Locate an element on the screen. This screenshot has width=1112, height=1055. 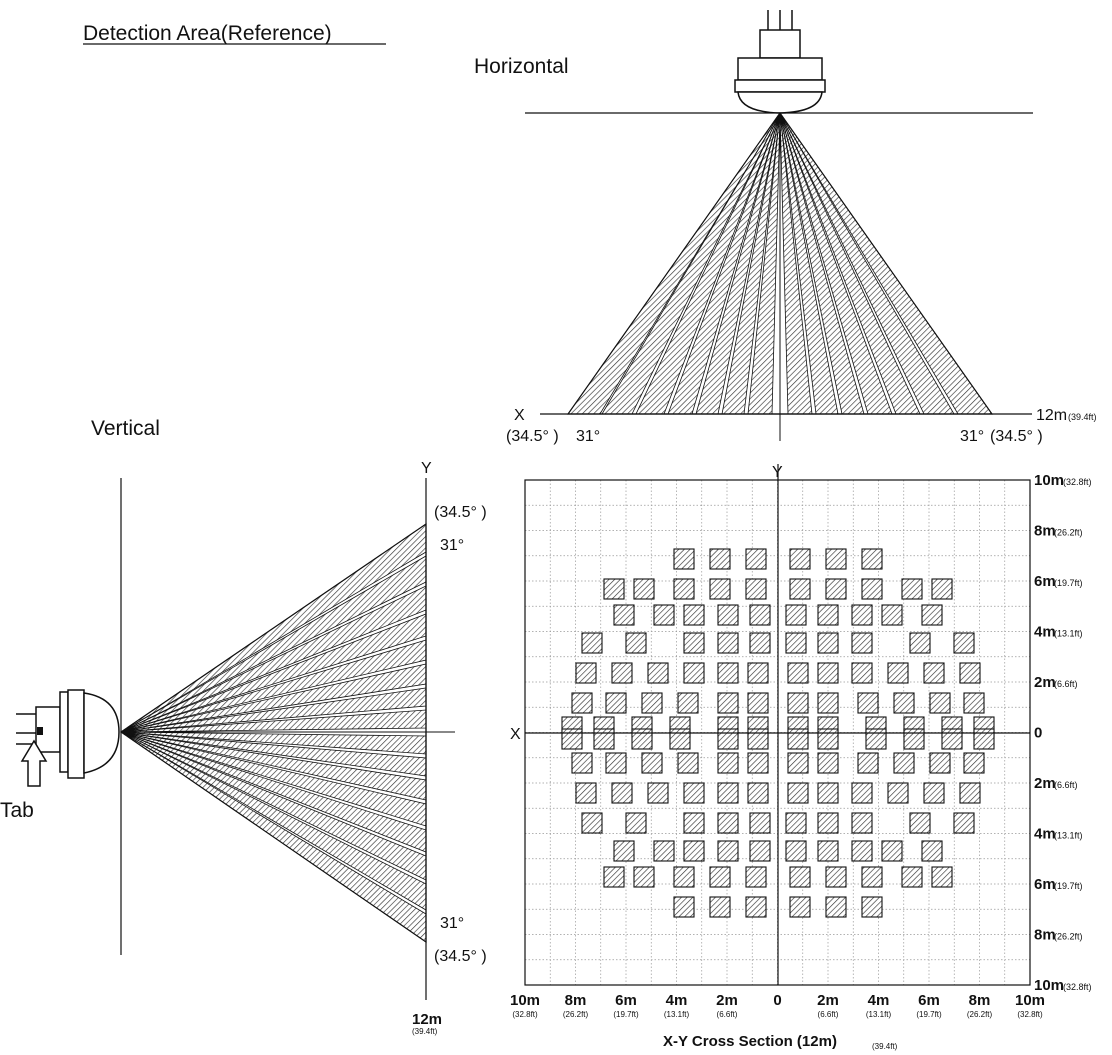
horizontal-angle-inner-right: 31° is located at coordinates (972, 436).